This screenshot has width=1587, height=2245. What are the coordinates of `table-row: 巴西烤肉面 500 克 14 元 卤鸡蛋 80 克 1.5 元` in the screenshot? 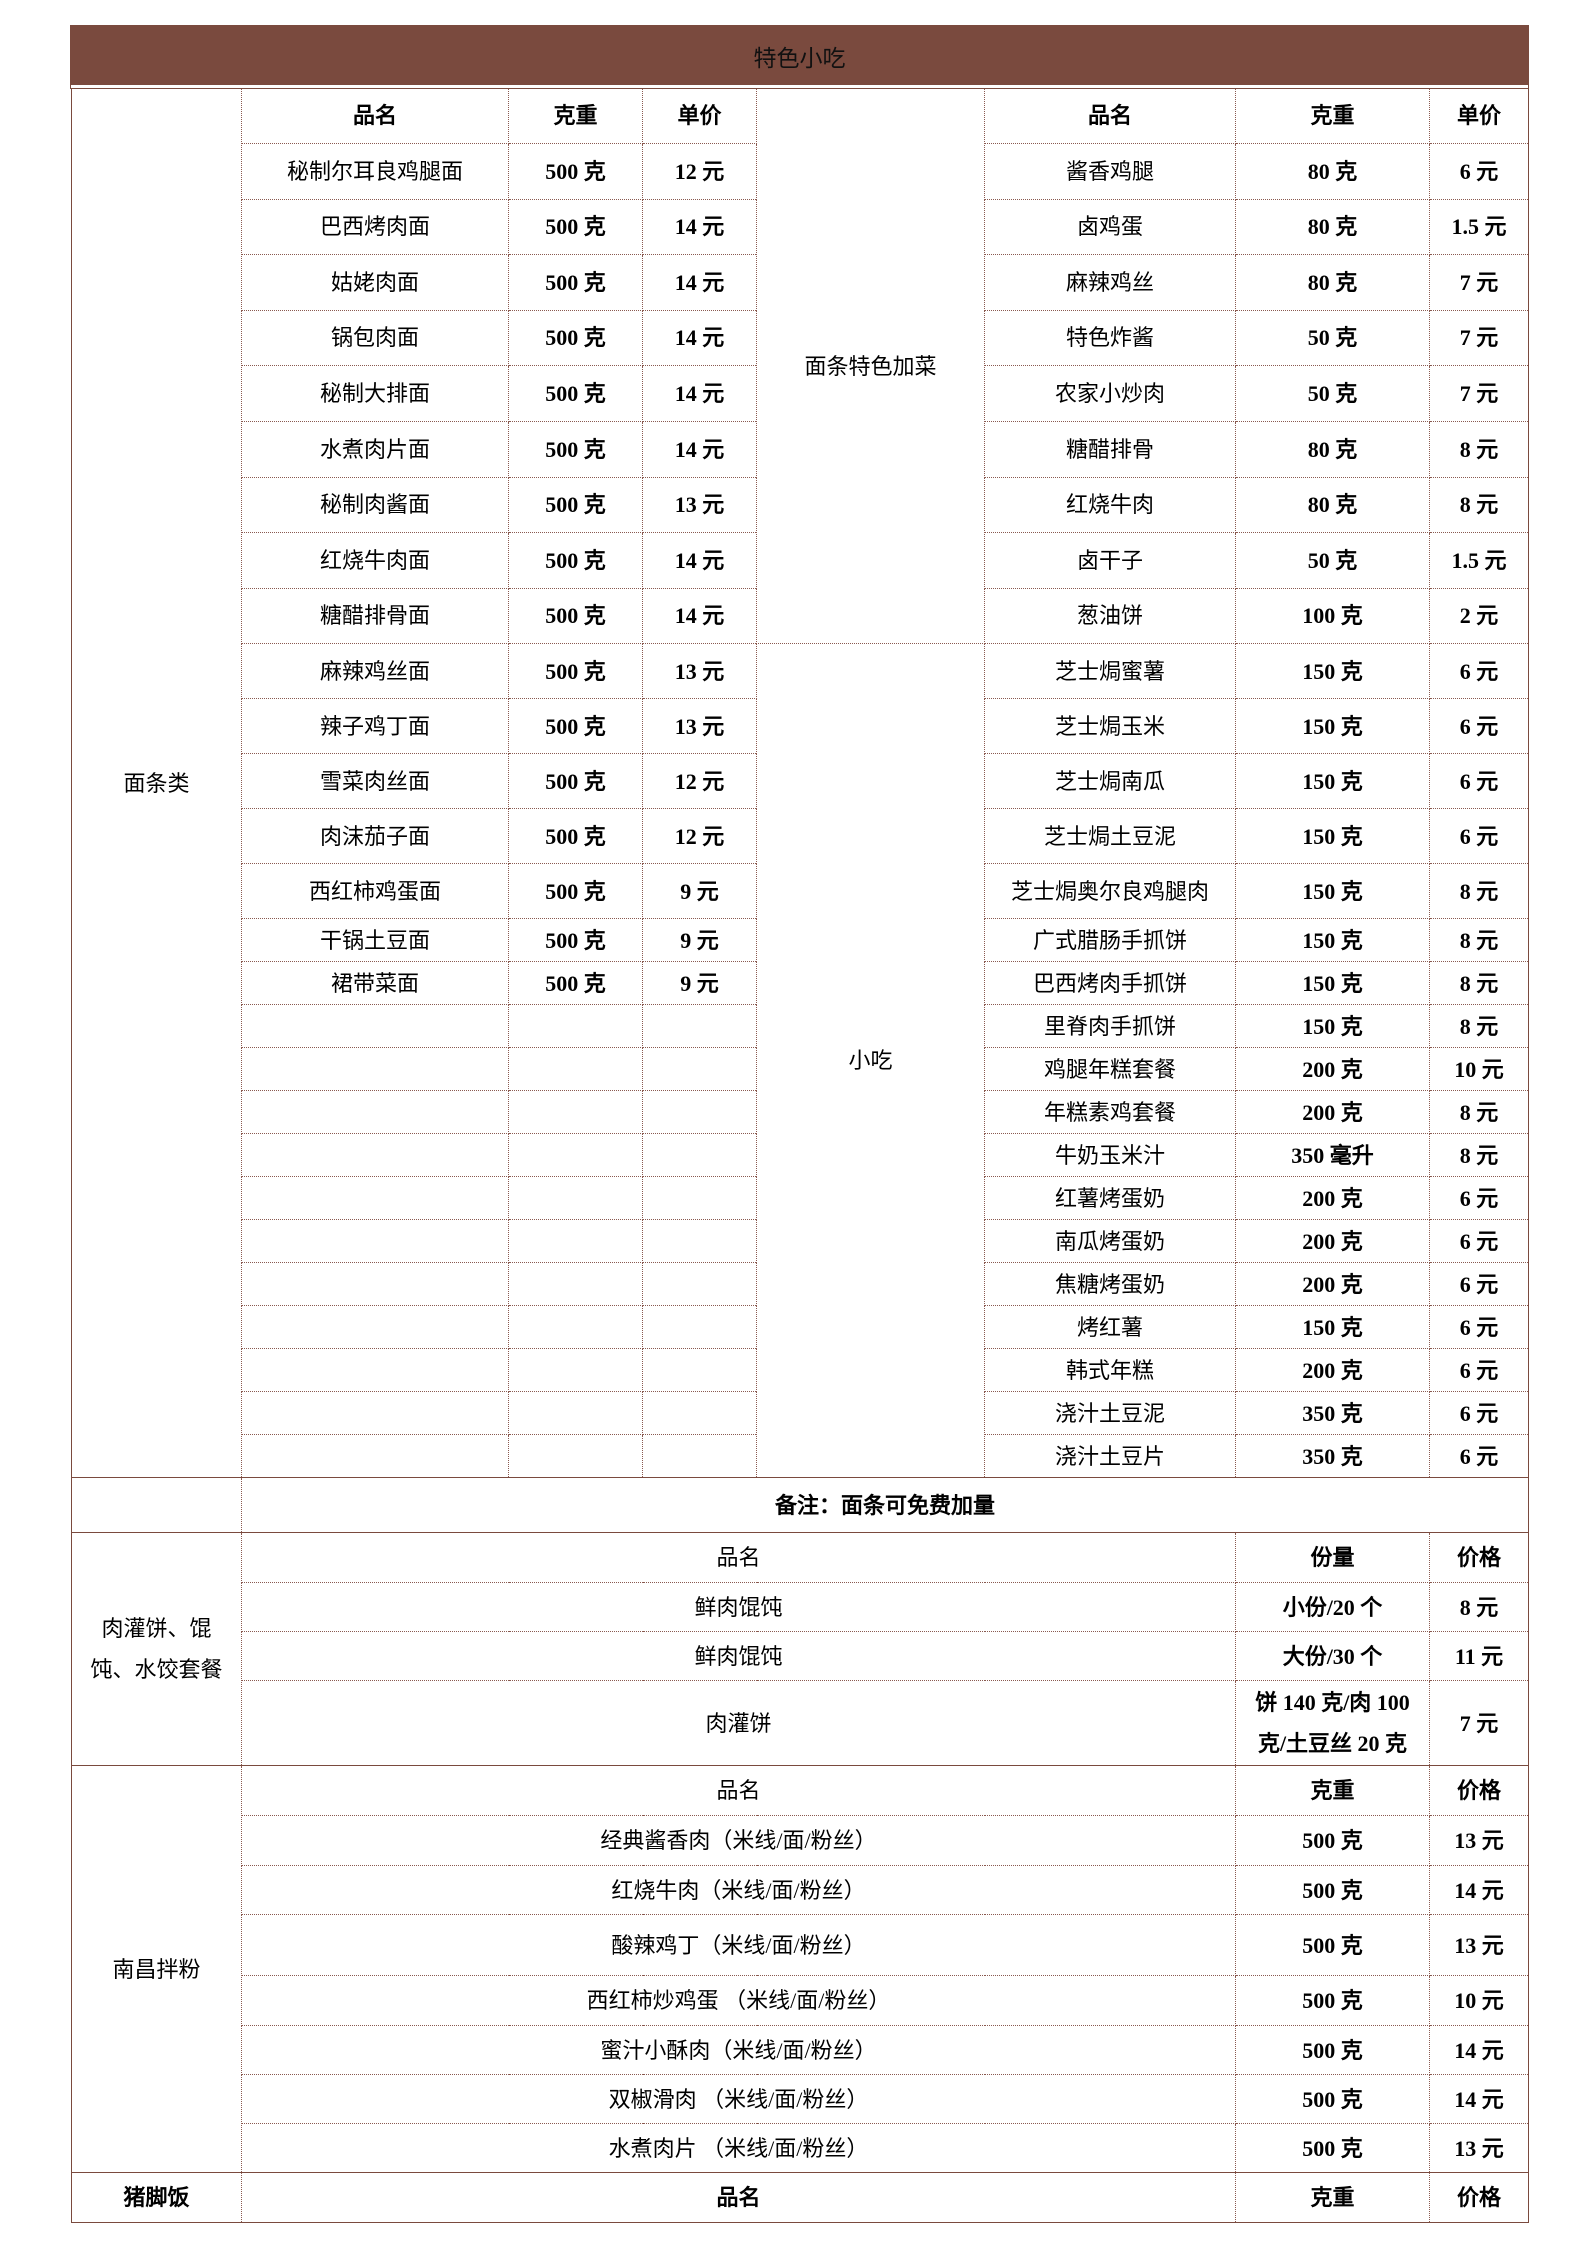 It's located at (800, 227).